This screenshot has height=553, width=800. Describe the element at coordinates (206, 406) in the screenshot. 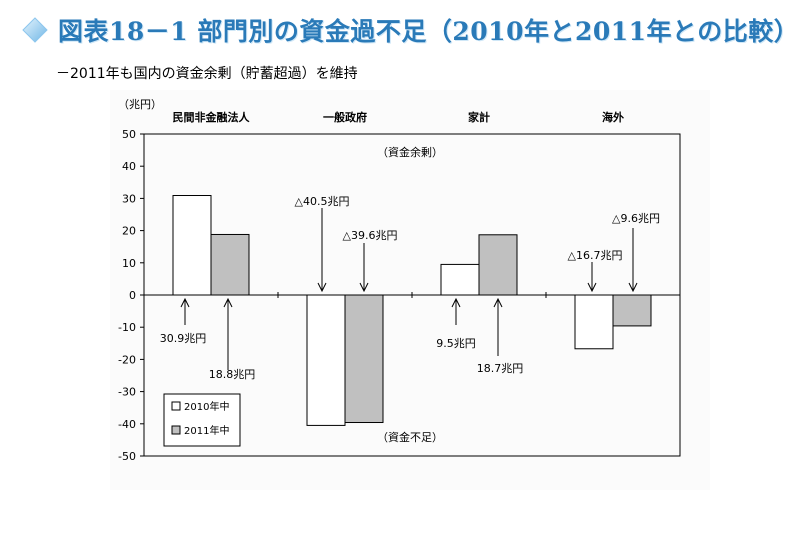

I see `legend-label: 2010年中` at that location.